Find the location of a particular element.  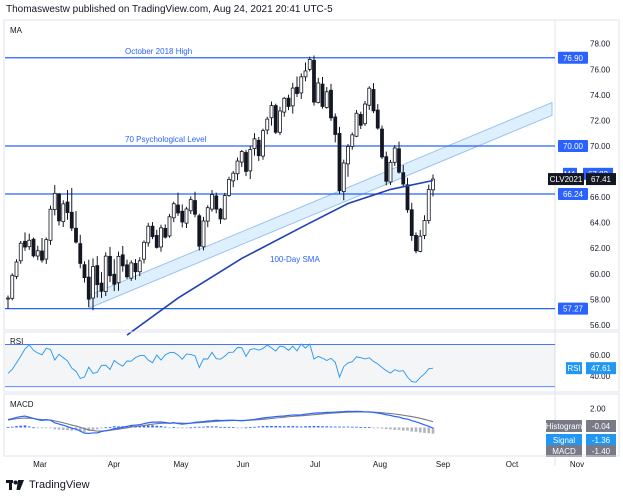

price-tick-label: 62.00 is located at coordinates (600, 248).